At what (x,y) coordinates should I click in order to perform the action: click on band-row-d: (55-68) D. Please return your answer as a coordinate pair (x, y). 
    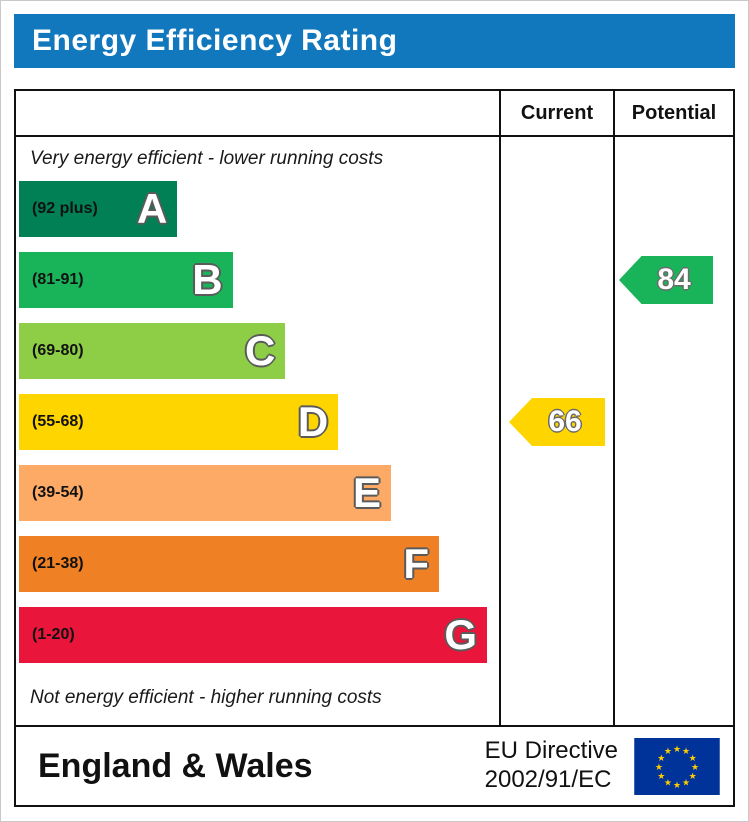
    Looking at the image, I should click on (259, 429).